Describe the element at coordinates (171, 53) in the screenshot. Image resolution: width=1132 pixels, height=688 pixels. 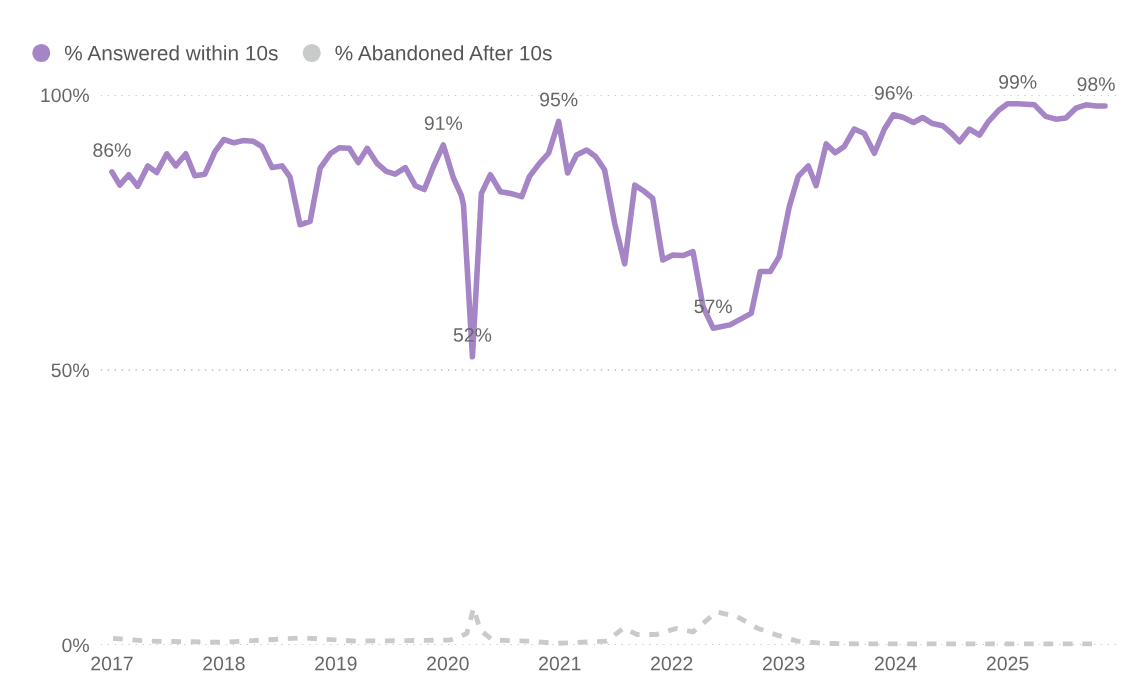
I see `legend-label: % Answered within 10s` at that location.